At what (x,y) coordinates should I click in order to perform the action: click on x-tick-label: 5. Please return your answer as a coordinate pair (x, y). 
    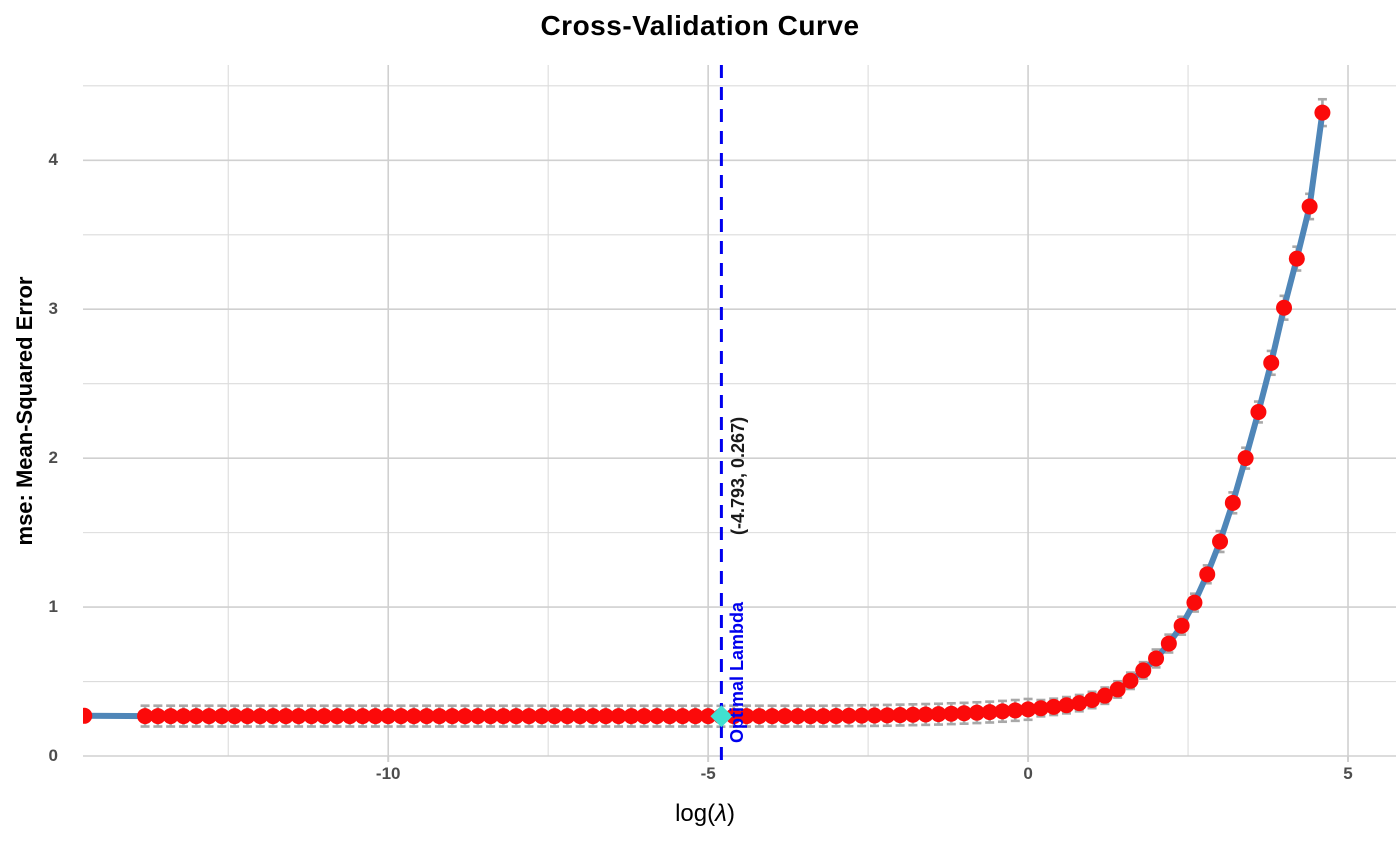
    Looking at the image, I should click on (1348, 773).